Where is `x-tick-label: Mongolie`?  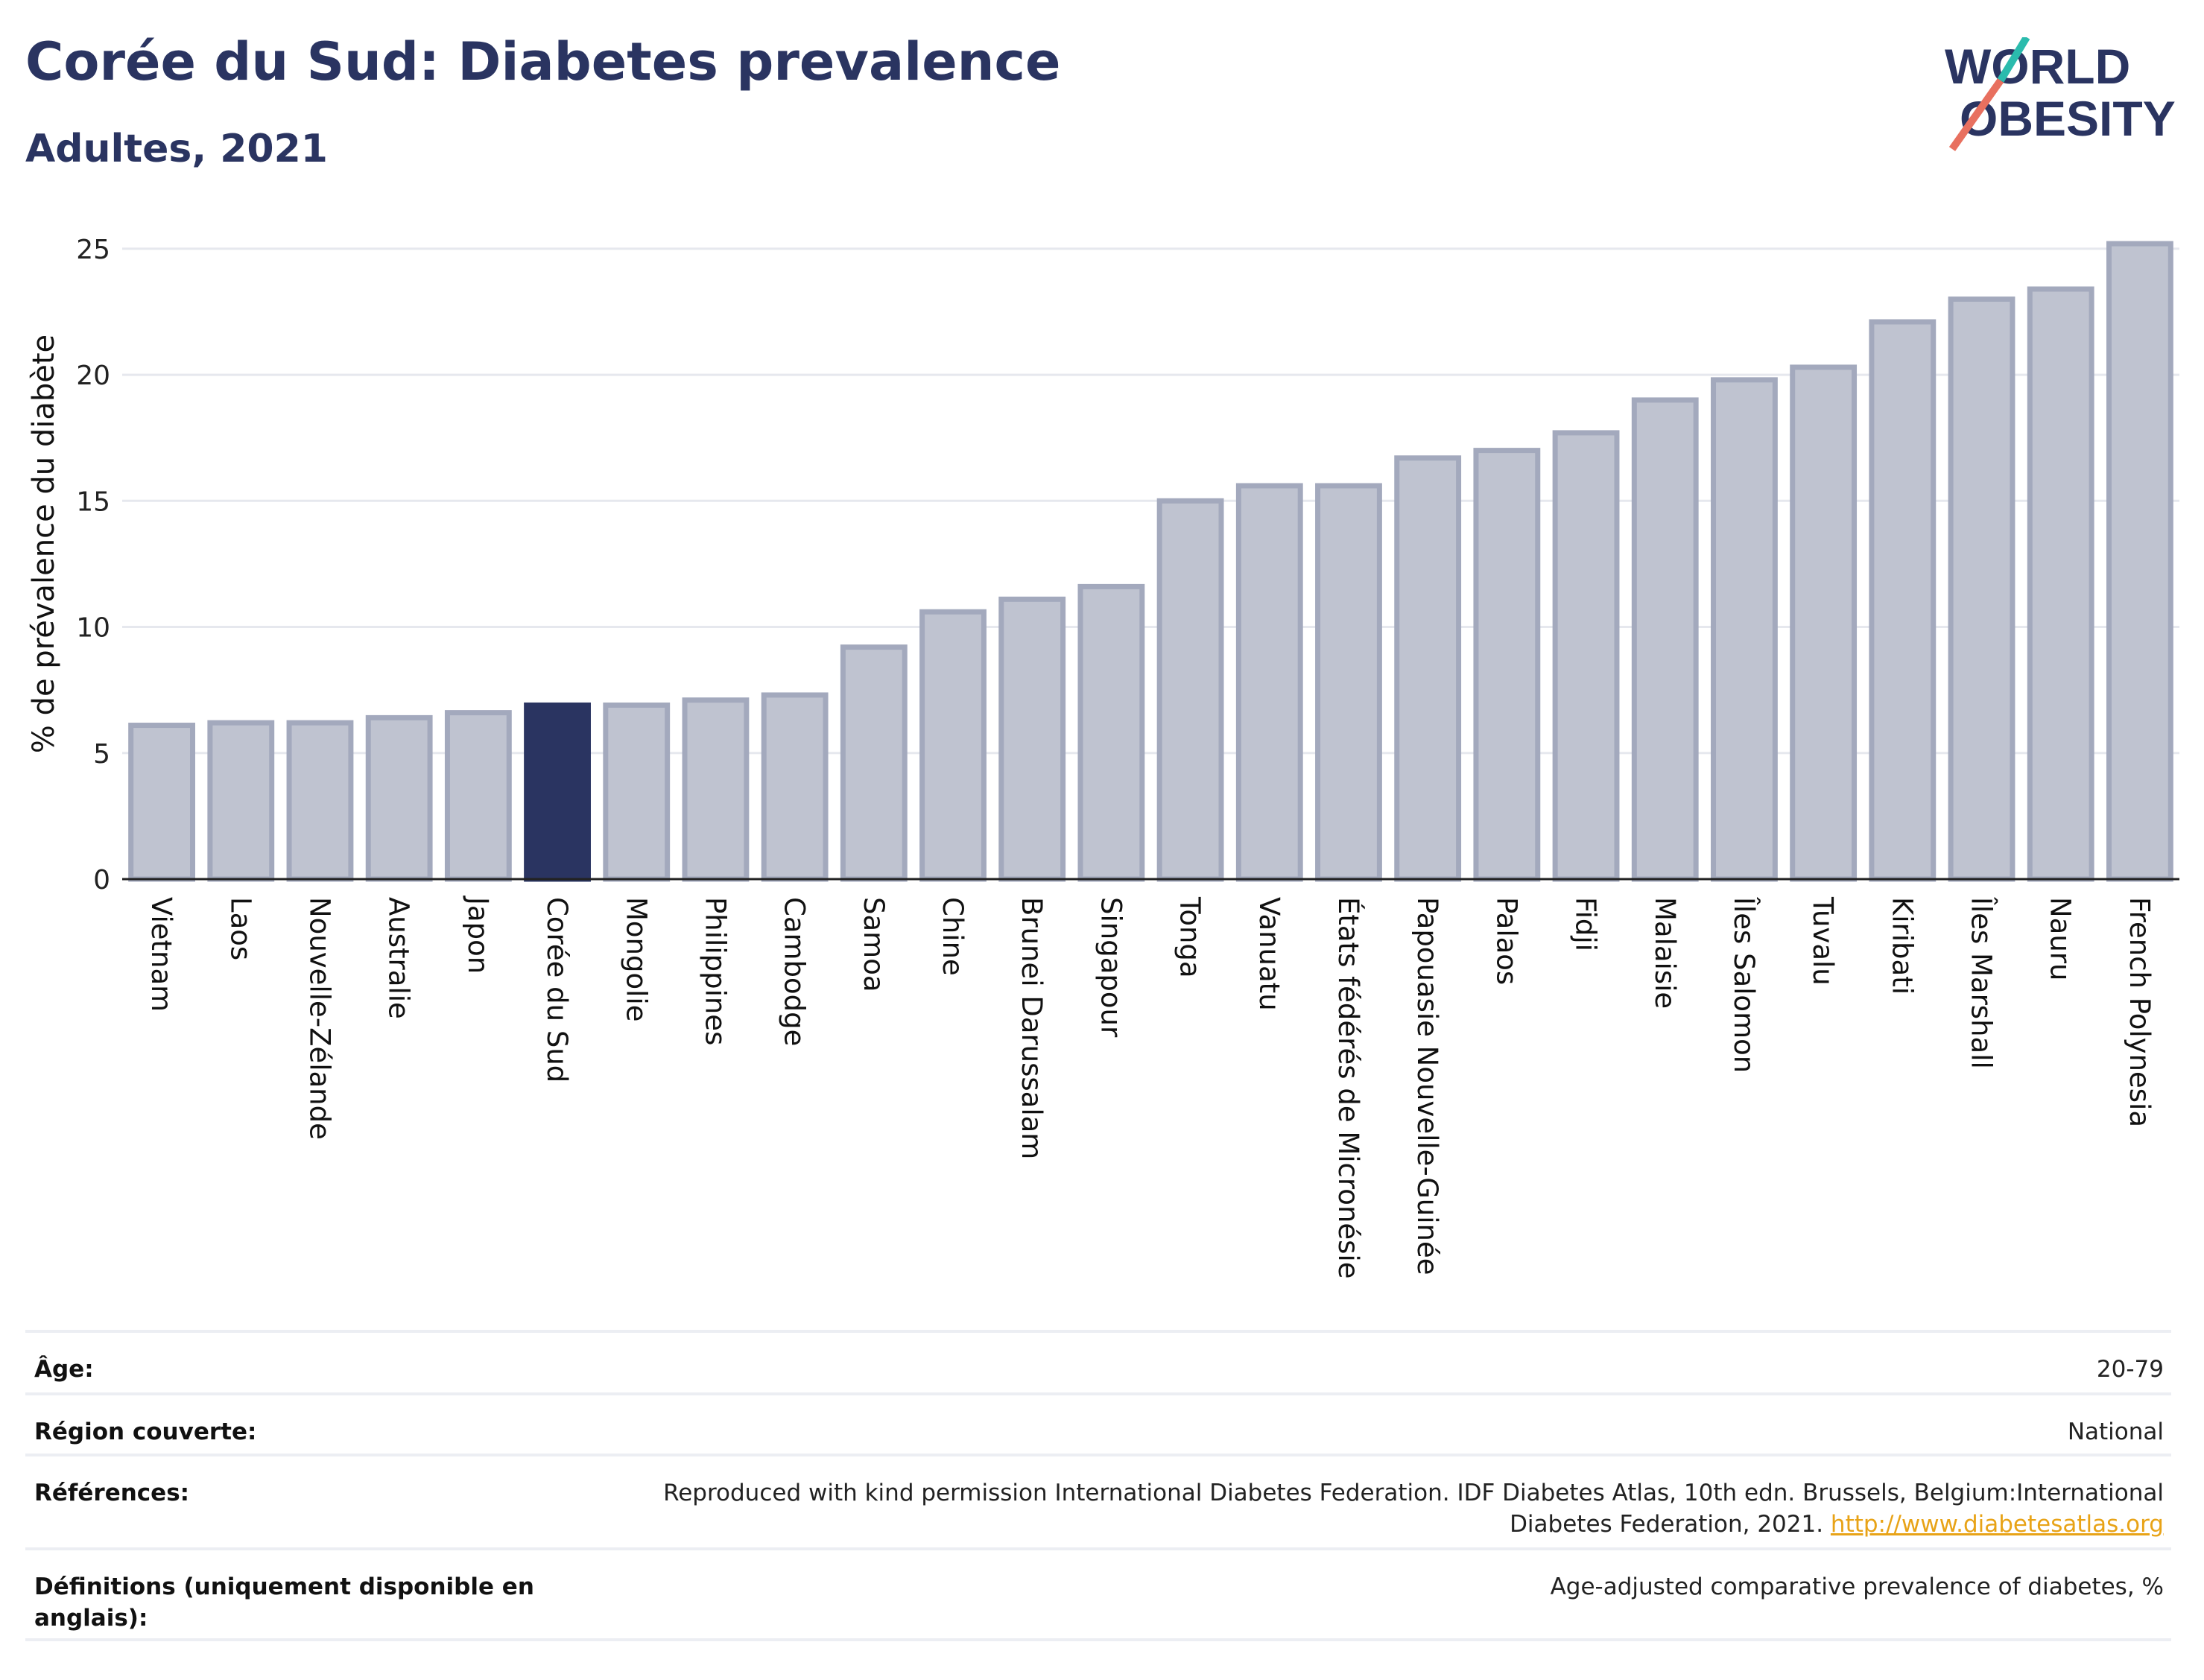 x-tick-label: Mongolie is located at coordinates (636, 959).